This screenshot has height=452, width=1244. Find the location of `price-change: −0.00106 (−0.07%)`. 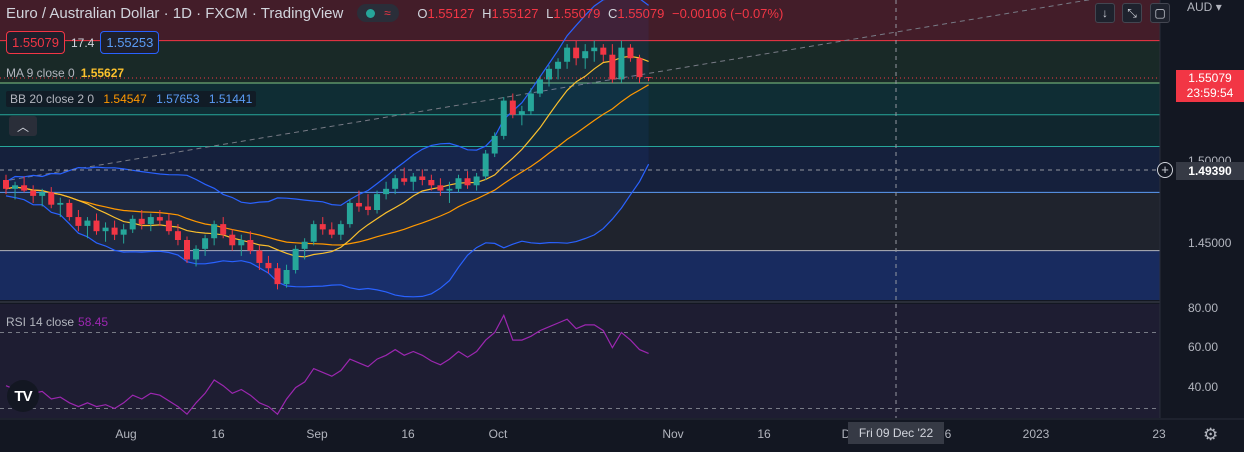

price-change: −0.00106 (−0.07%) is located at coordinates (727, 13).